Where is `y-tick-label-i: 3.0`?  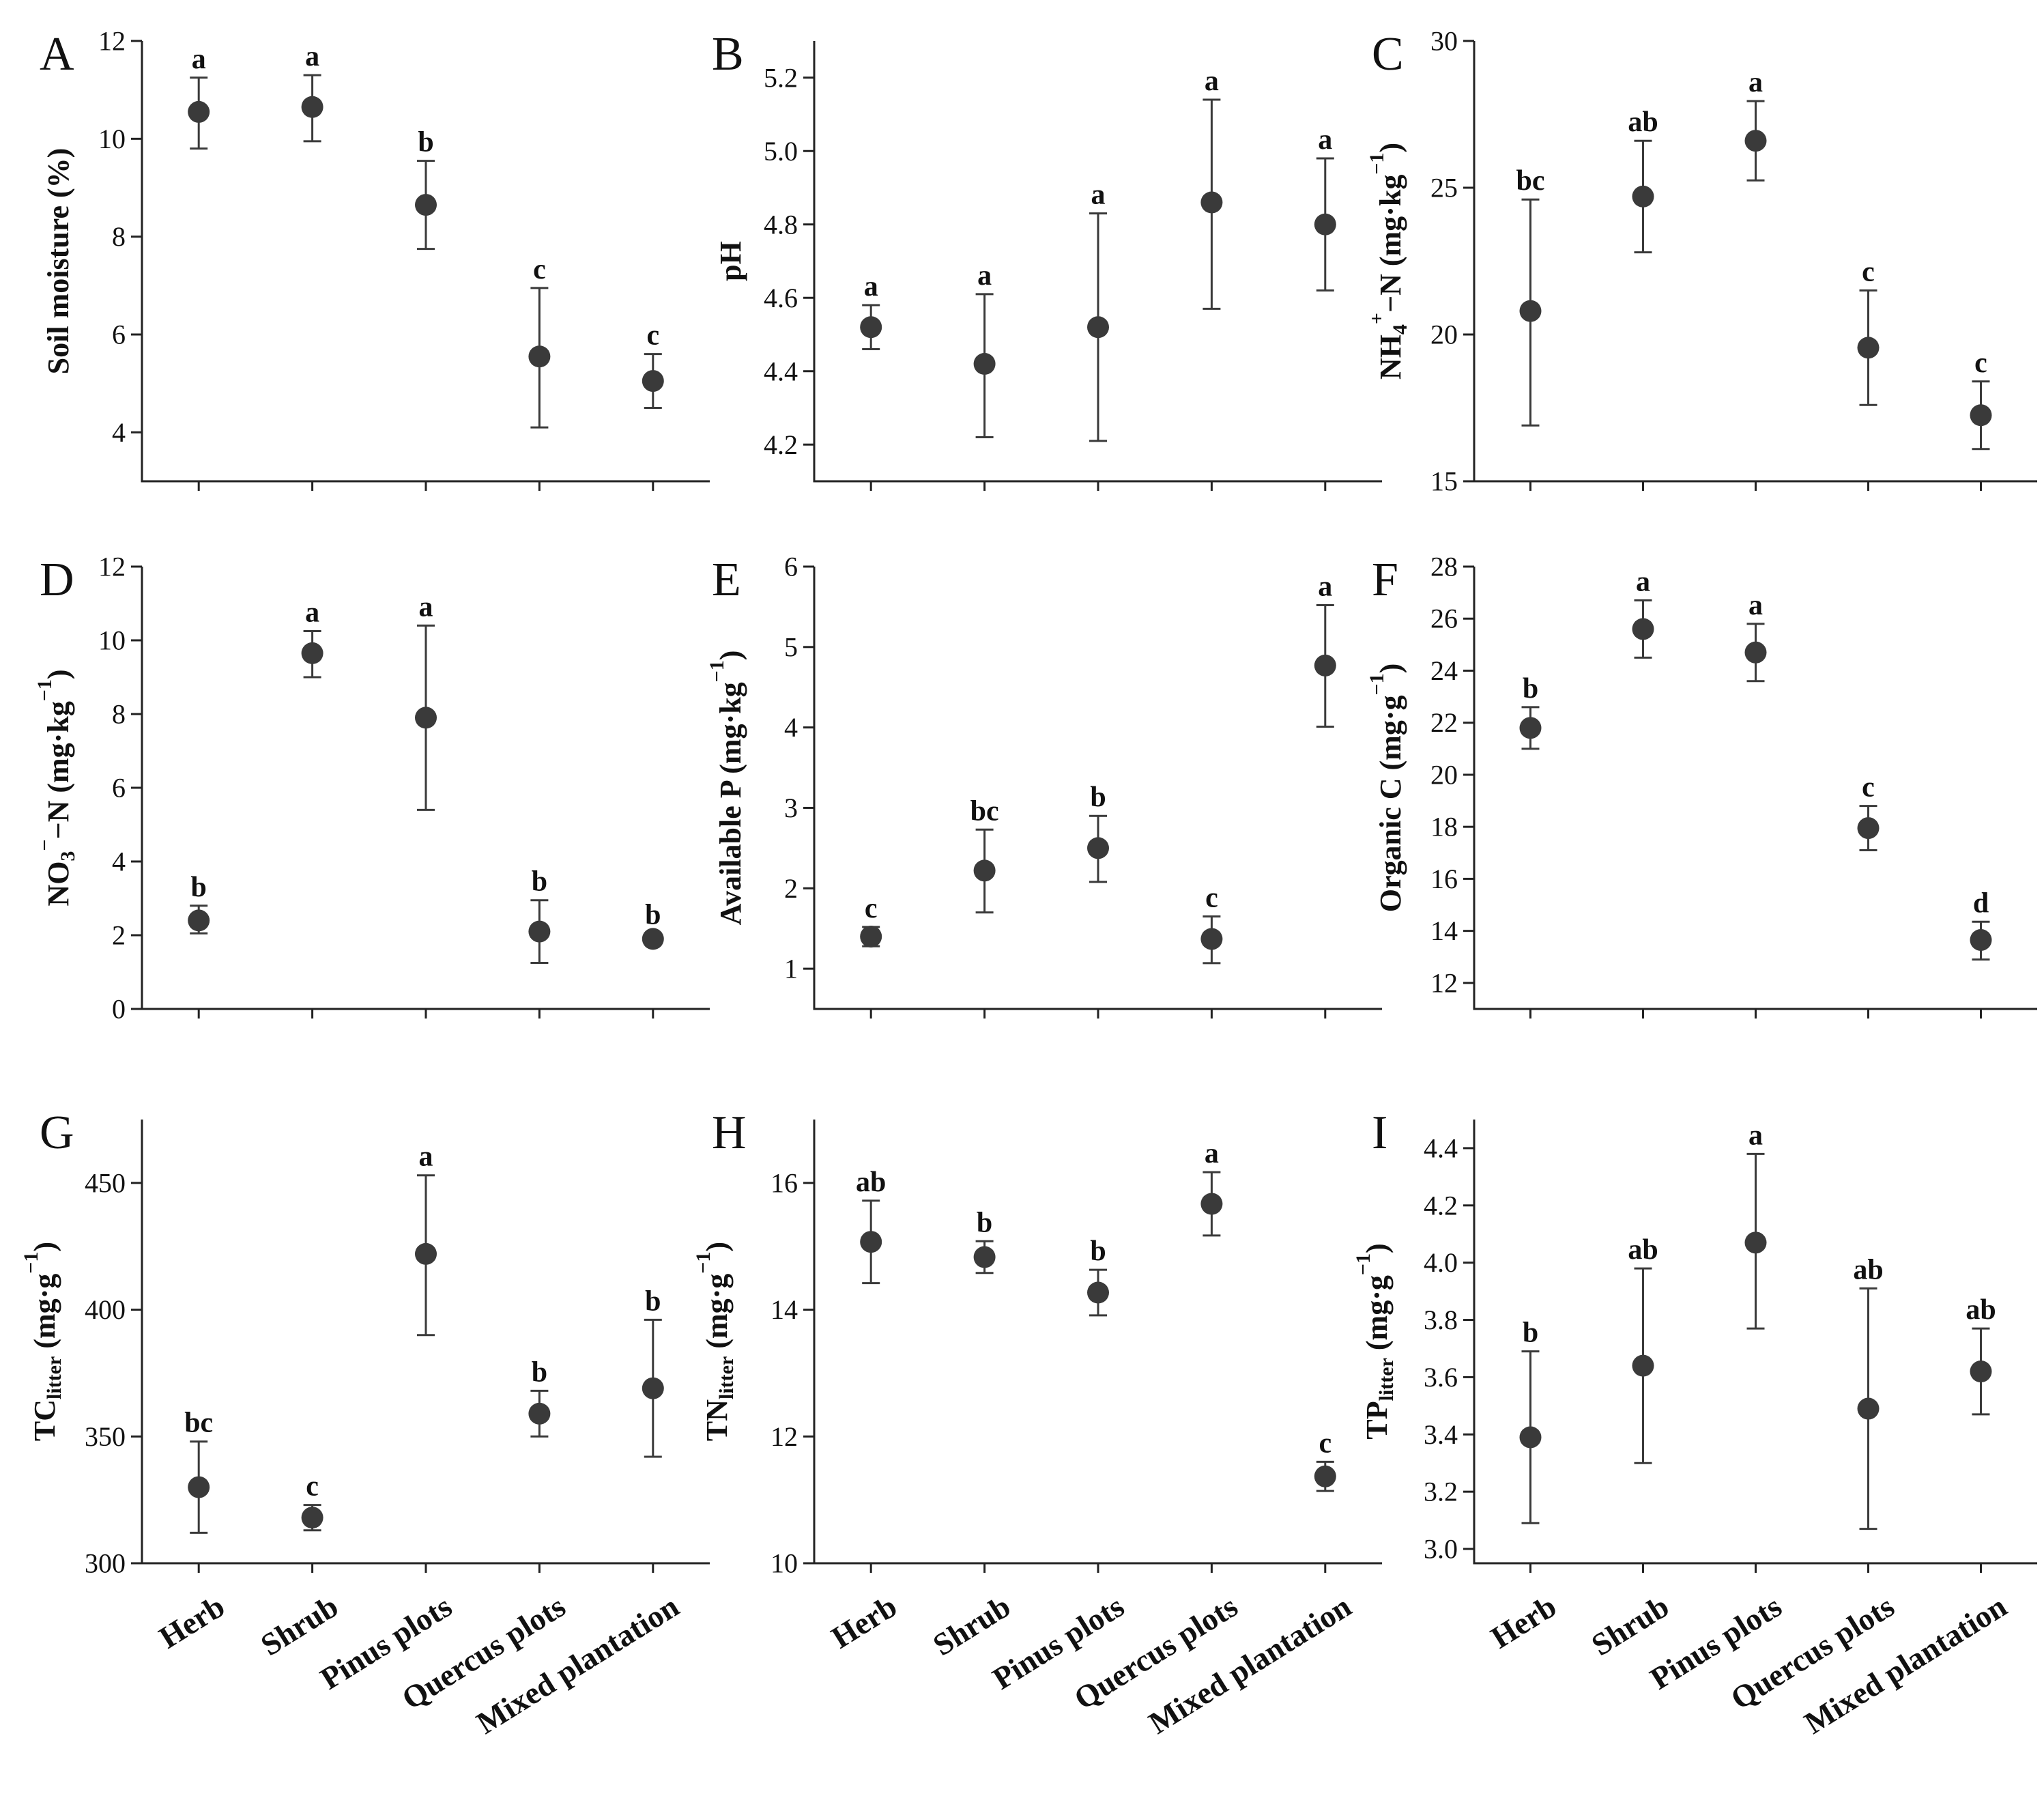
y-tick-label-i: 3.0 is located at coordinates (1441, 1549).